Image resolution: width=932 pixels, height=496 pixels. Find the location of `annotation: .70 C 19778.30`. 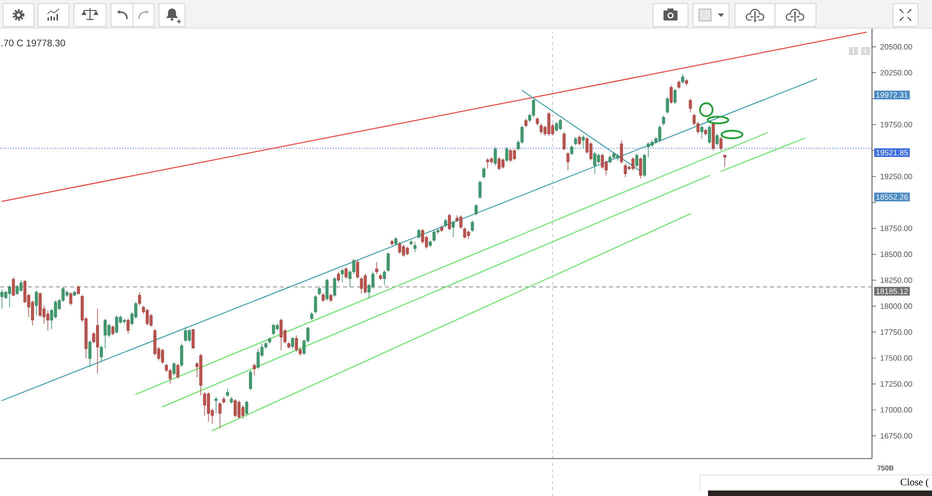

annotation: .70 C 19778.30 is located at coordinates (34, 43).